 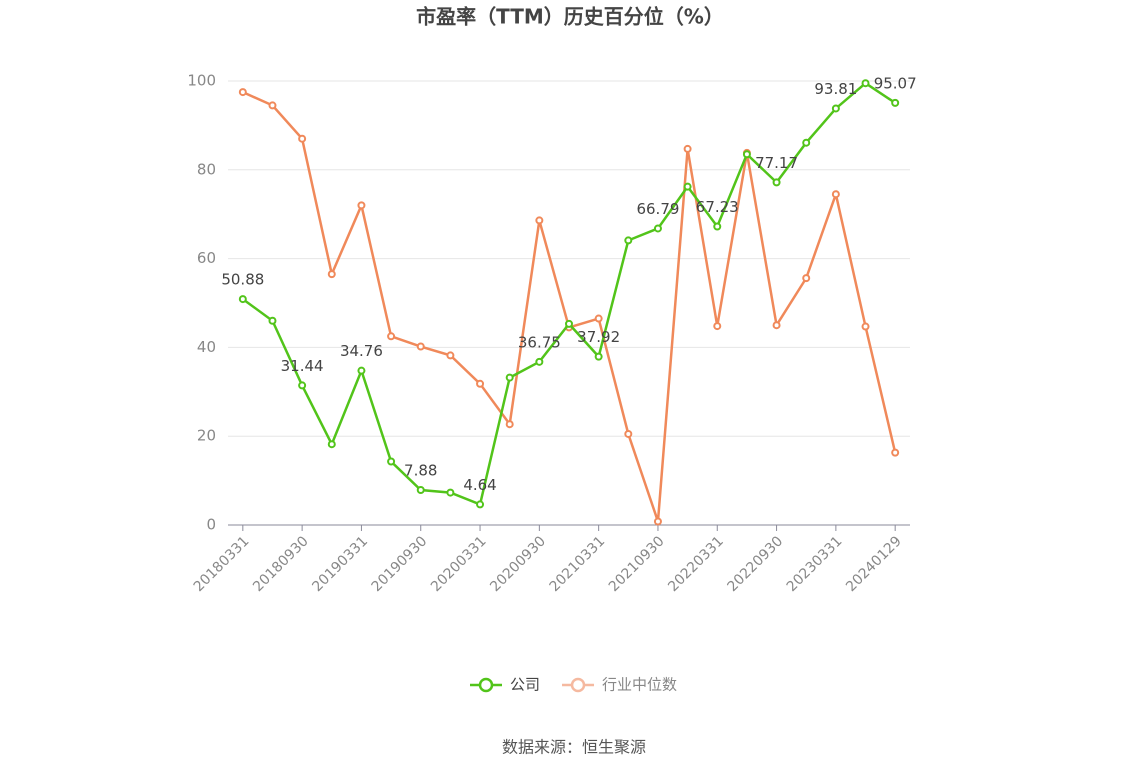 I want to click on y-tick-label: 20, so click(x=206, y=436).